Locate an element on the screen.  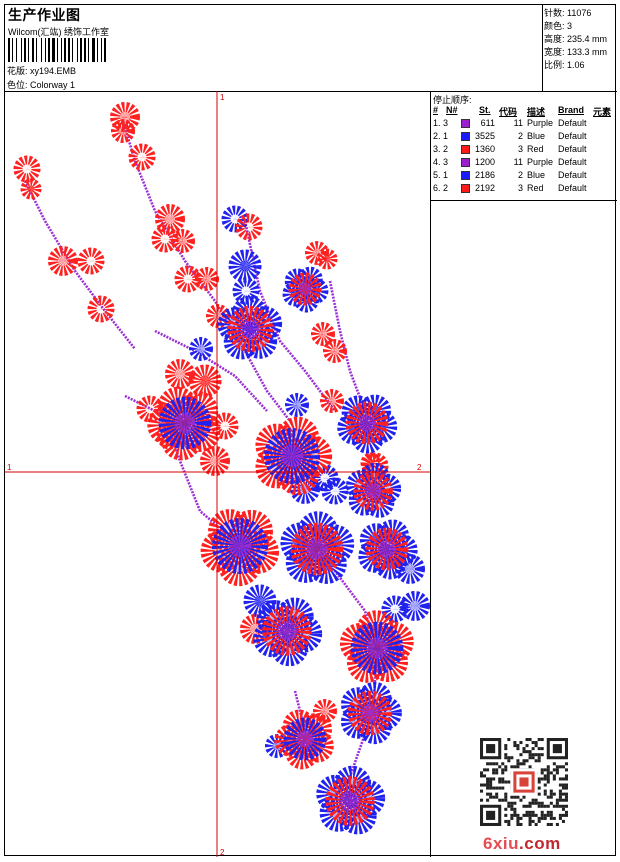
row-needle: 3 is located at coordinates (446, 123).